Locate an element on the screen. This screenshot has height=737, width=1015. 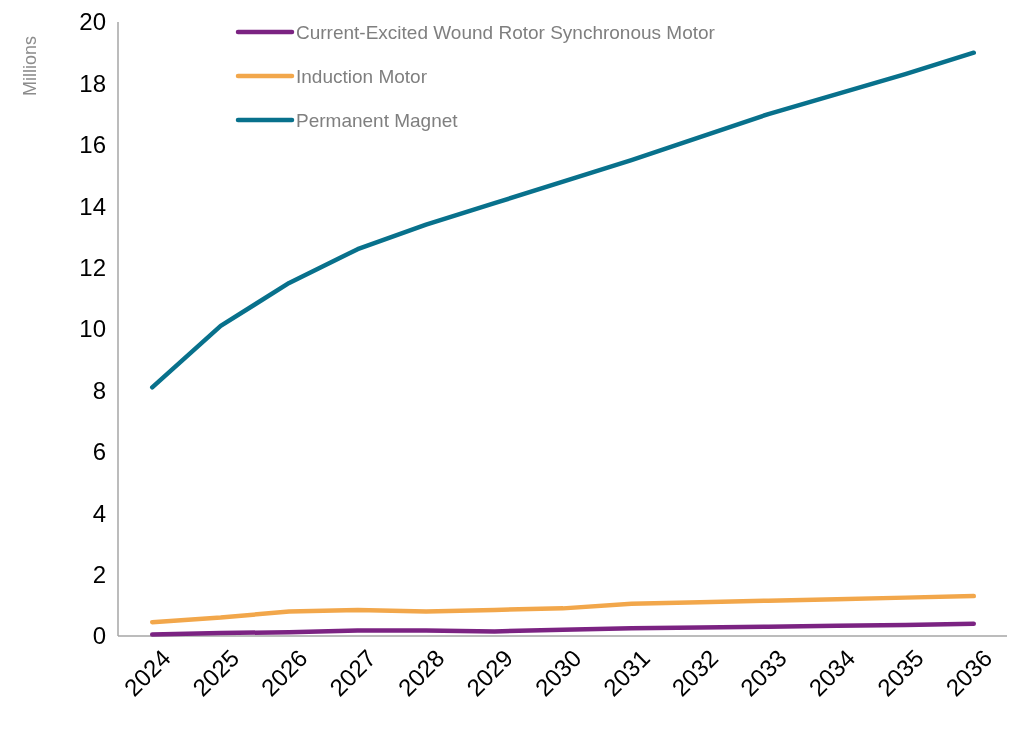
y-tick-label: 2 is located at coordinates (99, 574).